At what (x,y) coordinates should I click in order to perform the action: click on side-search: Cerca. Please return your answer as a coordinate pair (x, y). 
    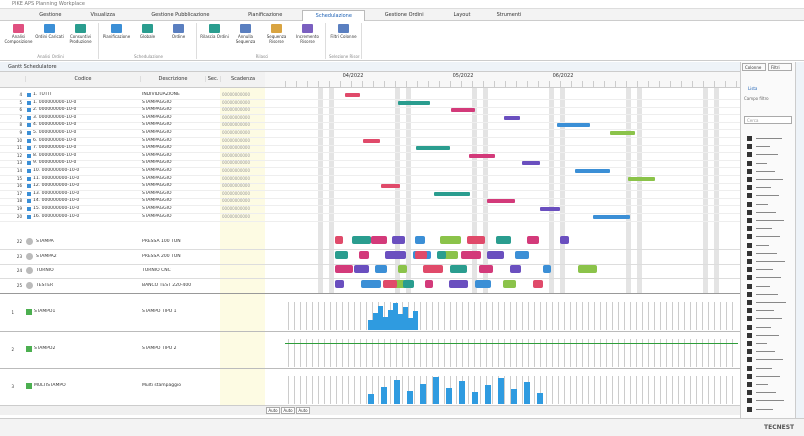
    Looking at the image, I should click on (768, 120).